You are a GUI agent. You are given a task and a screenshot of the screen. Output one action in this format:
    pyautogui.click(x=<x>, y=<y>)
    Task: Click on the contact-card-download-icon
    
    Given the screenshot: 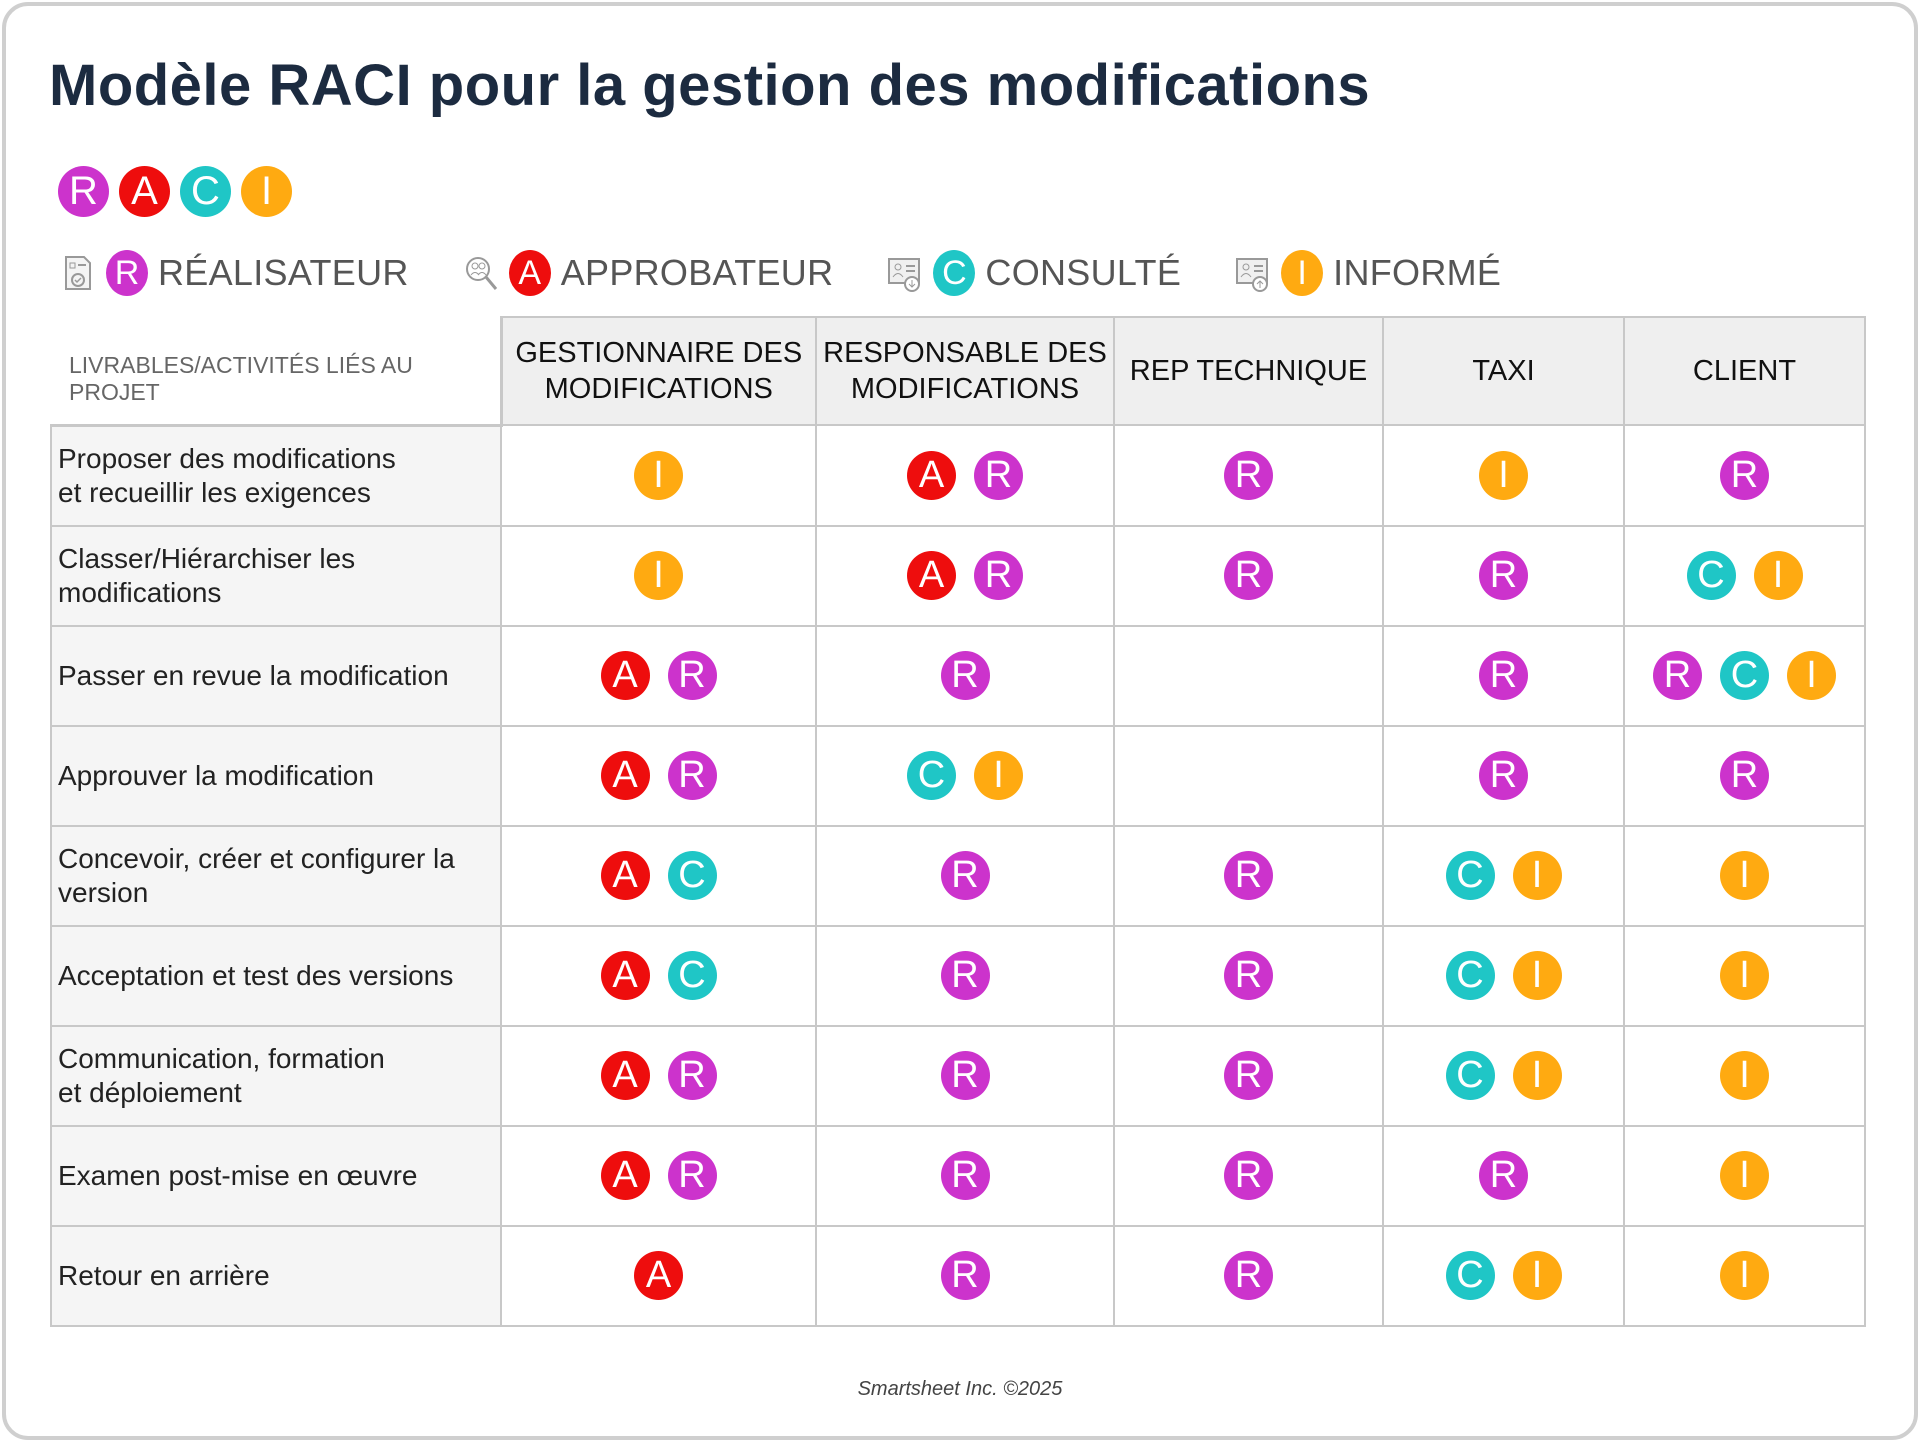 What is the action you would take?
    pyautogui.click(x=904, y=275)
    